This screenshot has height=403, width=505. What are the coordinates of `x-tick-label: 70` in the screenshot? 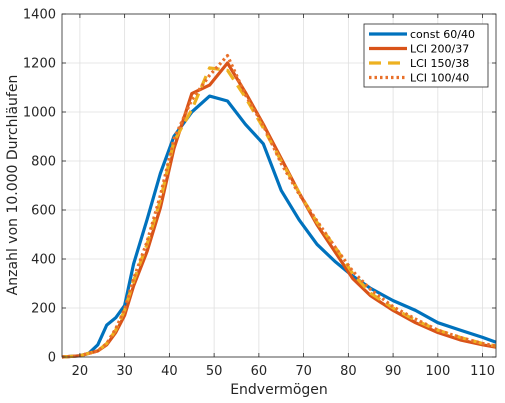 It's located at (303, 371).